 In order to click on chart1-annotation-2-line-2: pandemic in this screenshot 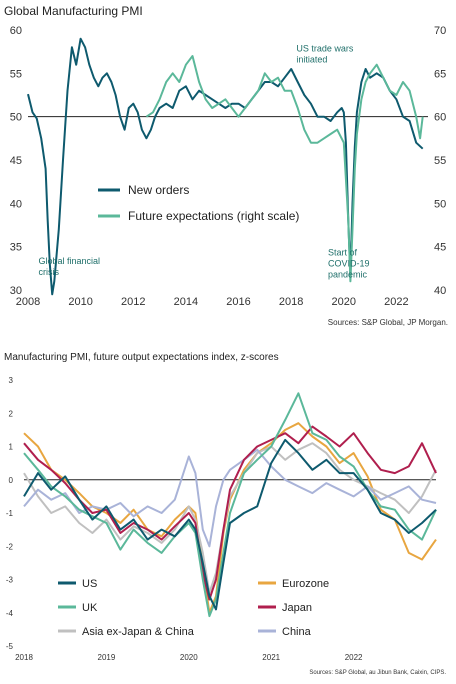, I will do `click(348, 274)`.